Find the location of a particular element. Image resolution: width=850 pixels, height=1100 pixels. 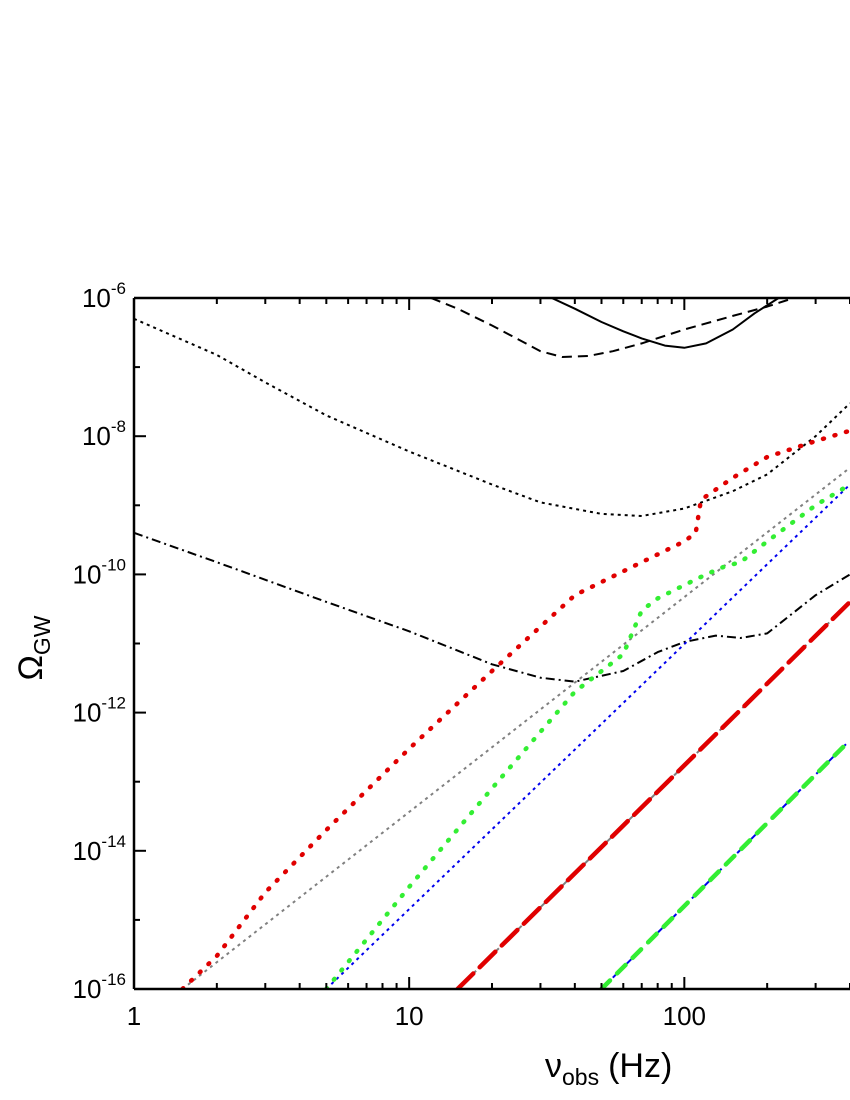

y-axis-symbol: Ω is located at coordinates (31, 667).